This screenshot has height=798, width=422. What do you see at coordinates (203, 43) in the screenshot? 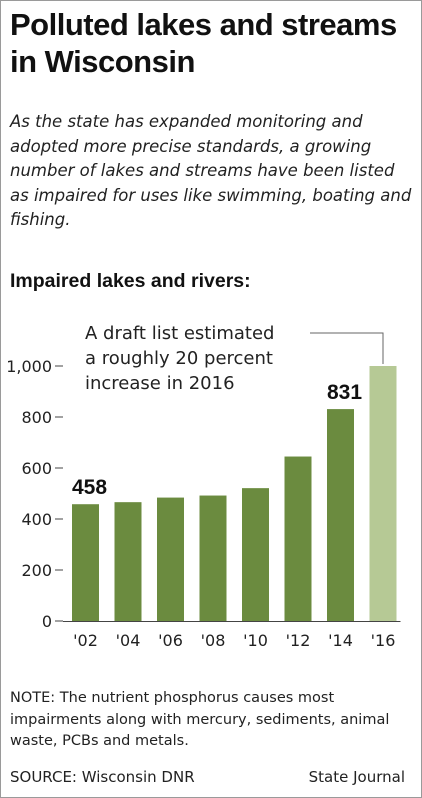
I see `chart-title: Polluted lakes and streams in Wisconsin` at bounding box center [203, 43].